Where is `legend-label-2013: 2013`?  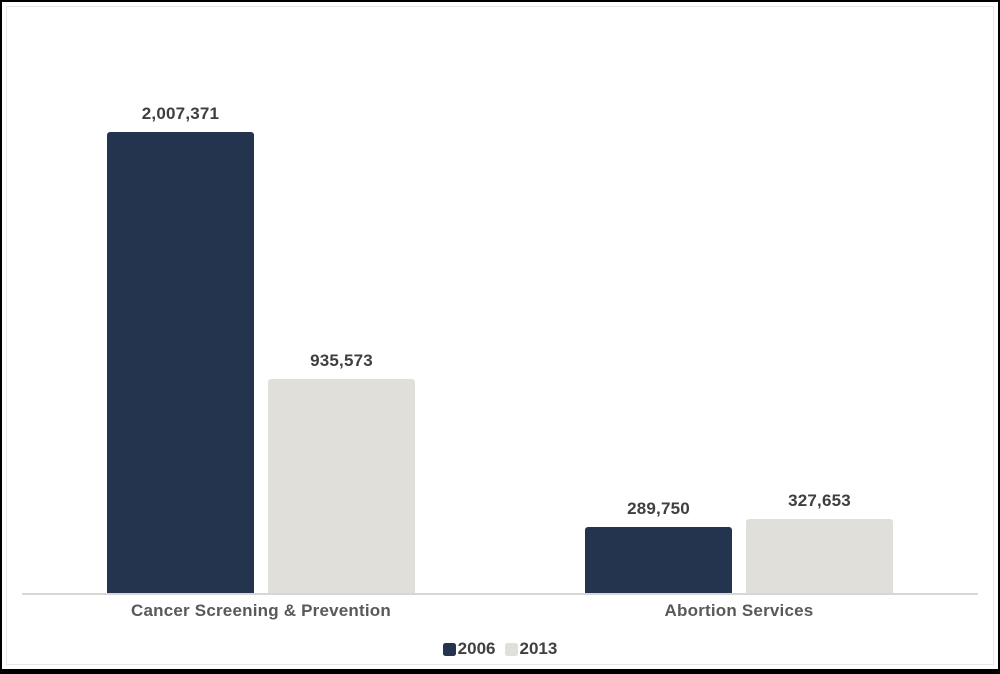
legend-label-2013: 2013 is located at coordinates (538, 648).